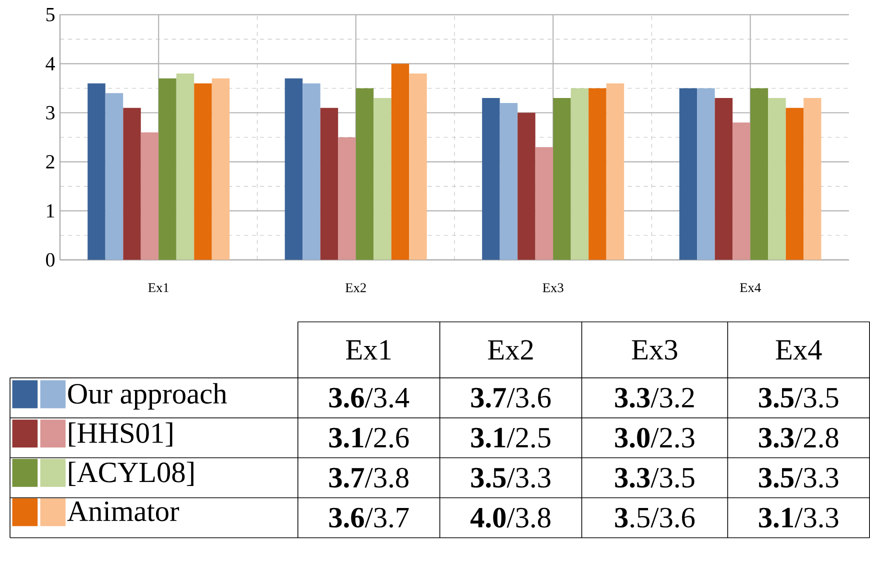 Image resolution: width=870 pixels, height=562 pixels. What do you see at coordinates (50, 63) in the screenshot?
I see `y-tick-label: 4` at bounding box center [50, 63].